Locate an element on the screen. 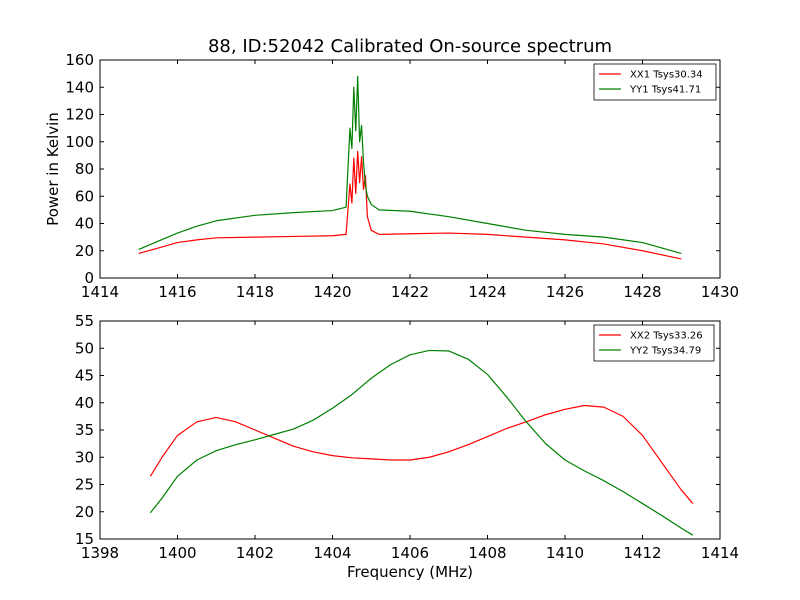  x-tick-label: 1426 is located at coordinates (565, 292).